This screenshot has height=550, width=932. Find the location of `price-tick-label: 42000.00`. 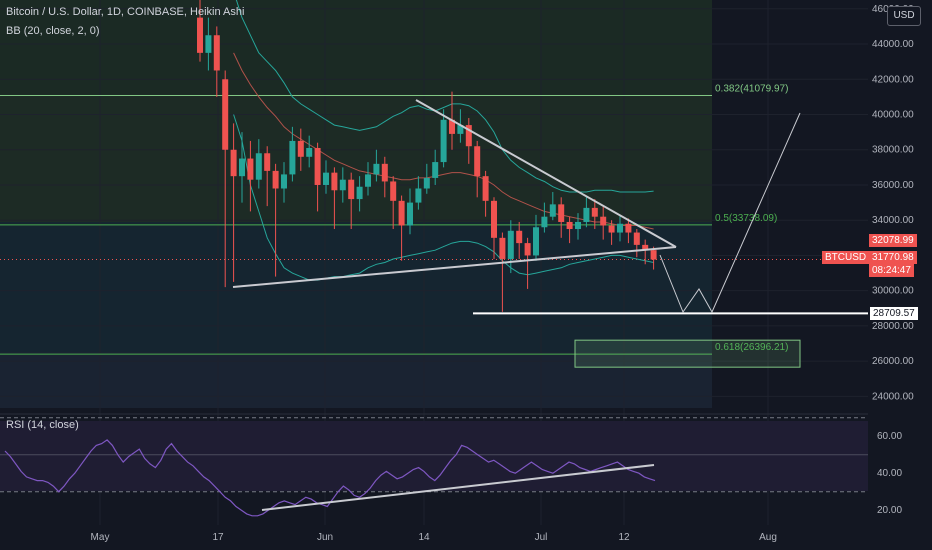

price-tick-label: 42000.00 is located at coordinates (893, 79).